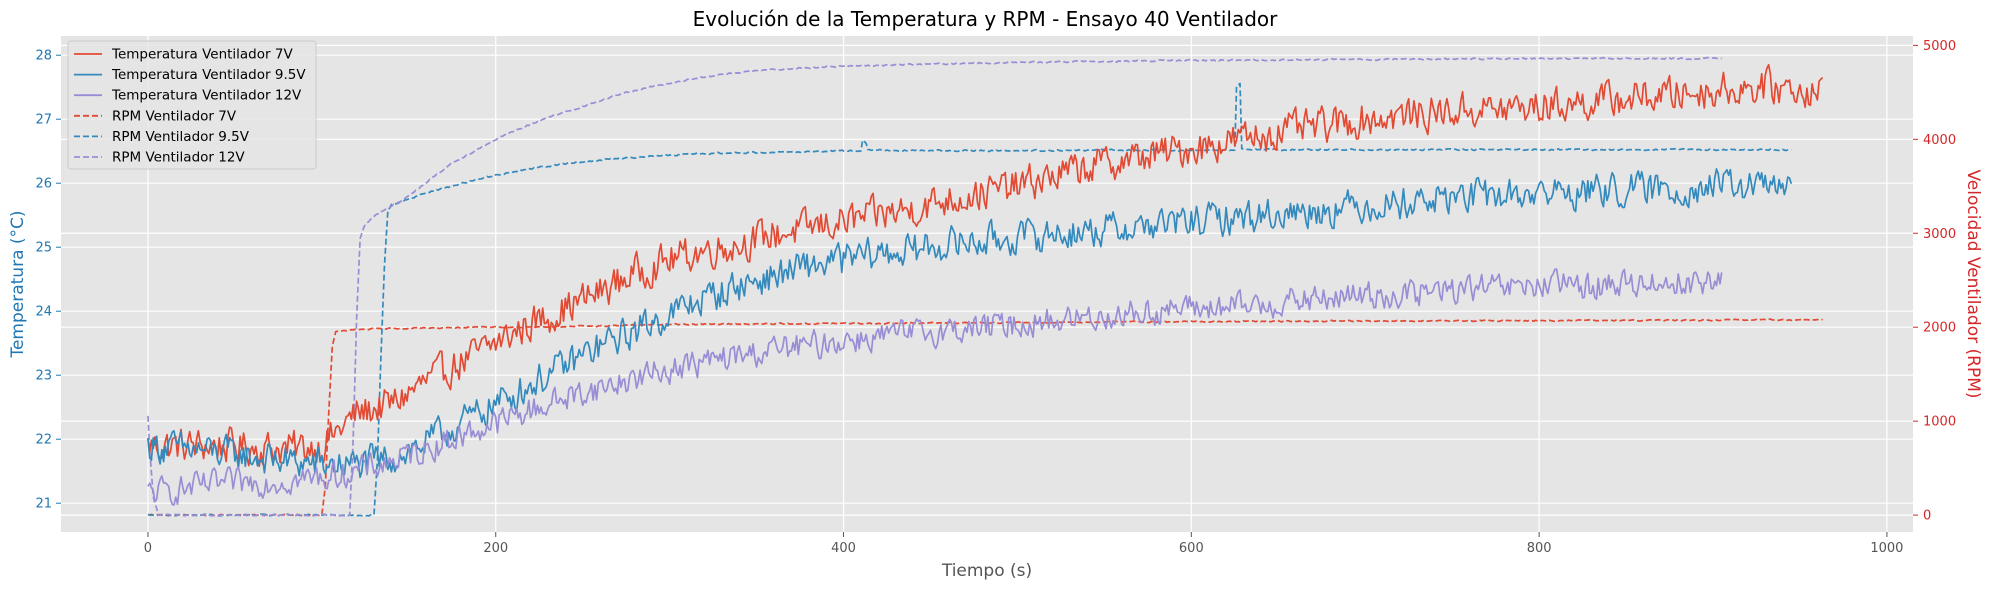  What do you see at coordinates (1973, 283) in the screenshot?
I see `y-right-axis-label: Velocidad Ventilador (RPM)` at bounding box center [1973, 283].